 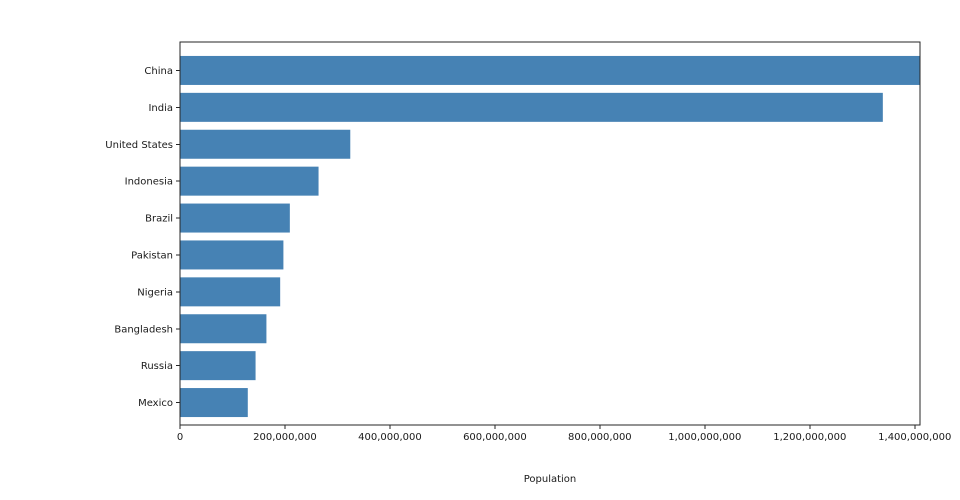 What do you see at coordinates (230, 292) in the screenshot?
I see `bar-nigeria` at bounding box center [230, 292].